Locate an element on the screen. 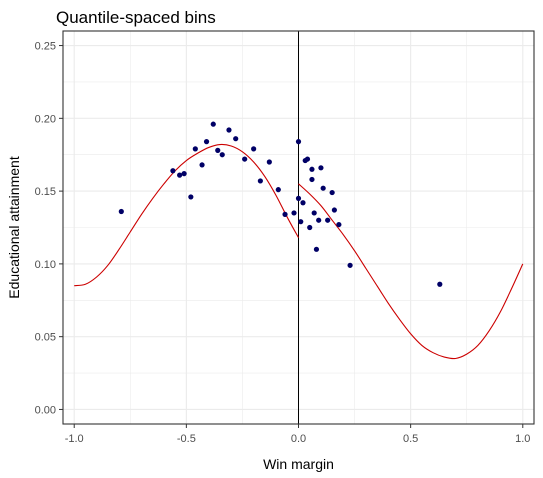  x-axis-title: Win margin is located at coordinates (298, 464).